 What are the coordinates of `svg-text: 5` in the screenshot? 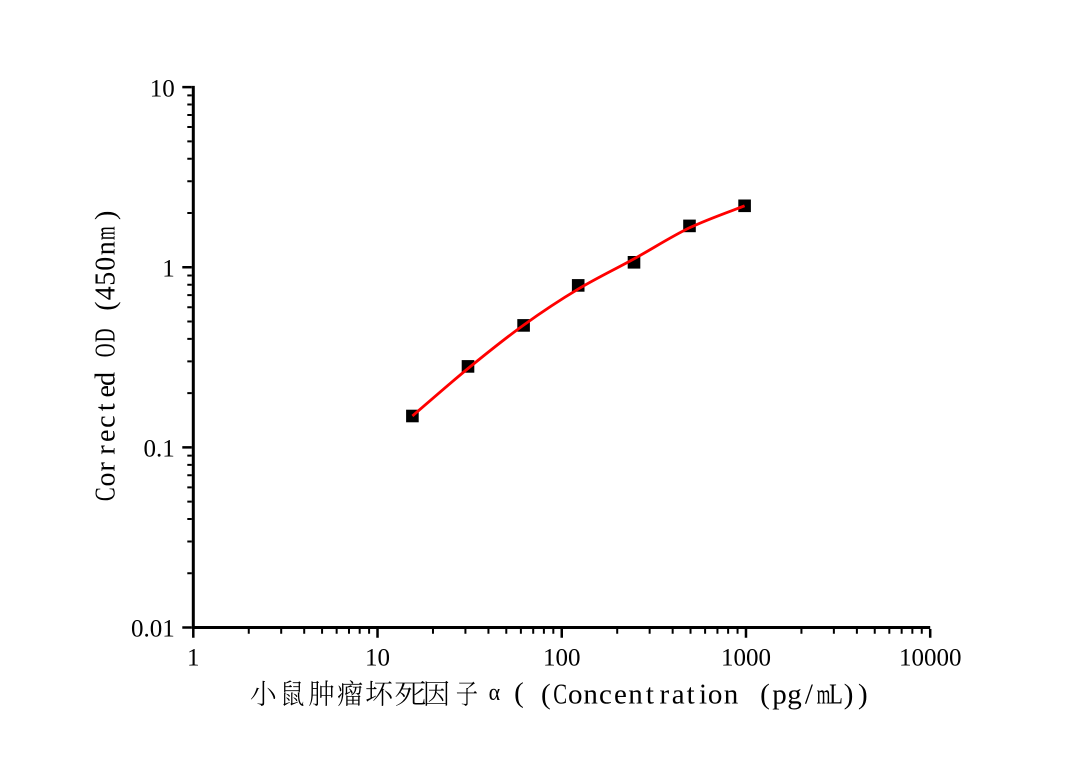 It's located at (105, 279).